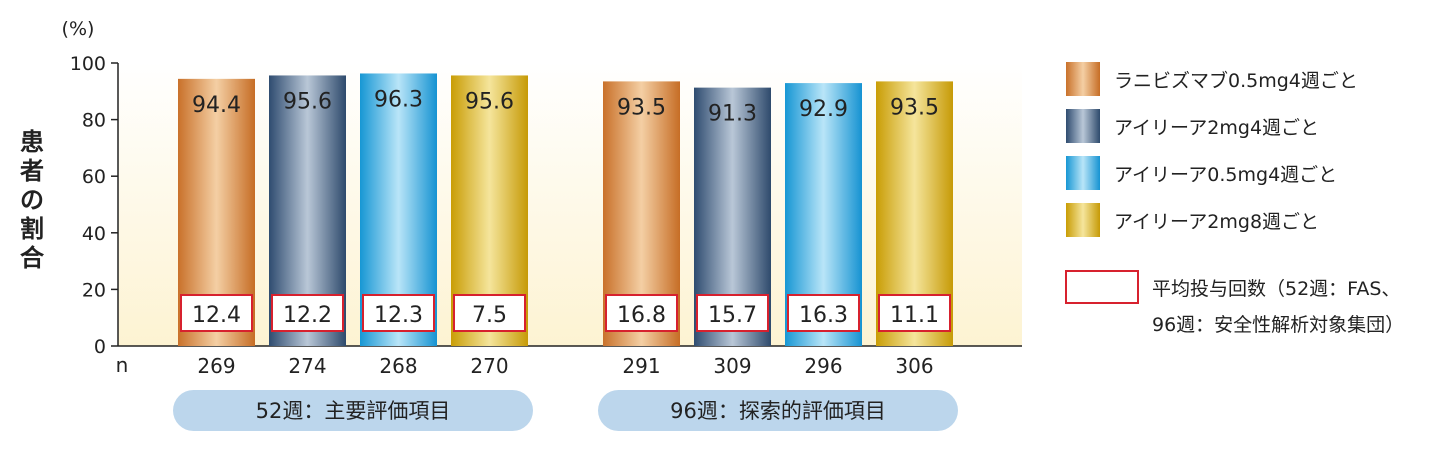 The image size is (1442, 461). Describe the element at coordinates (1102, 287) in the screenshot. I see `legend-box-swatch` at that location.